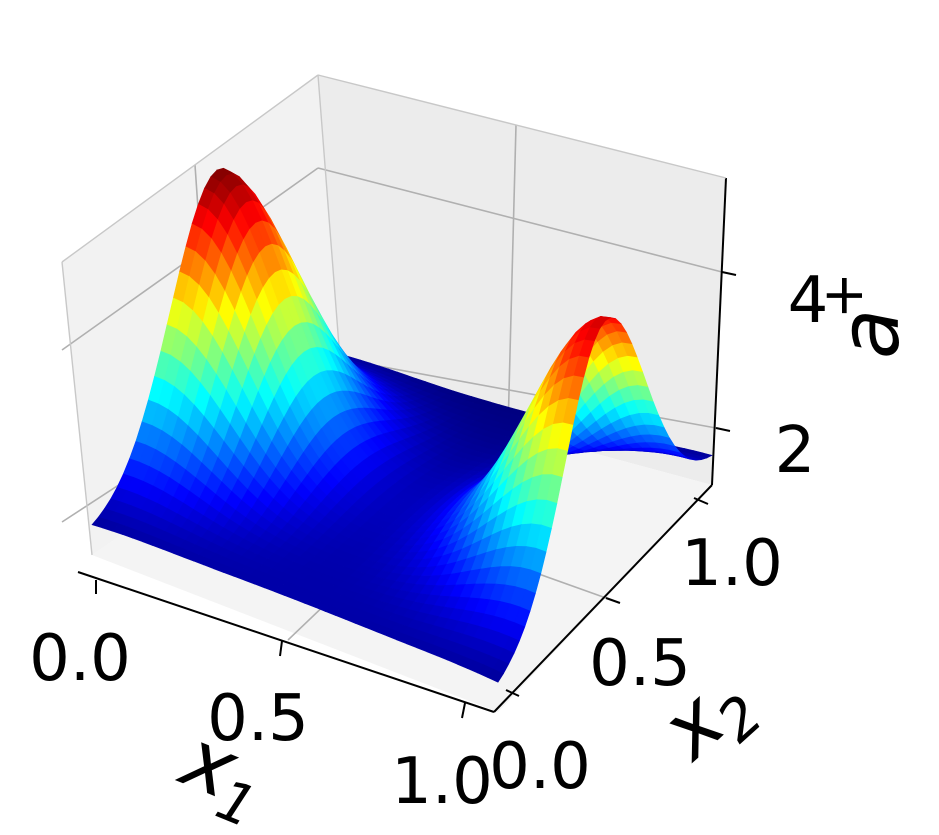 The height and width of the screenshot is (835, 939). Describe the element at coordinates (640, 664) in the screenshot. I see `x2-tick-1: 0.5` at that location.